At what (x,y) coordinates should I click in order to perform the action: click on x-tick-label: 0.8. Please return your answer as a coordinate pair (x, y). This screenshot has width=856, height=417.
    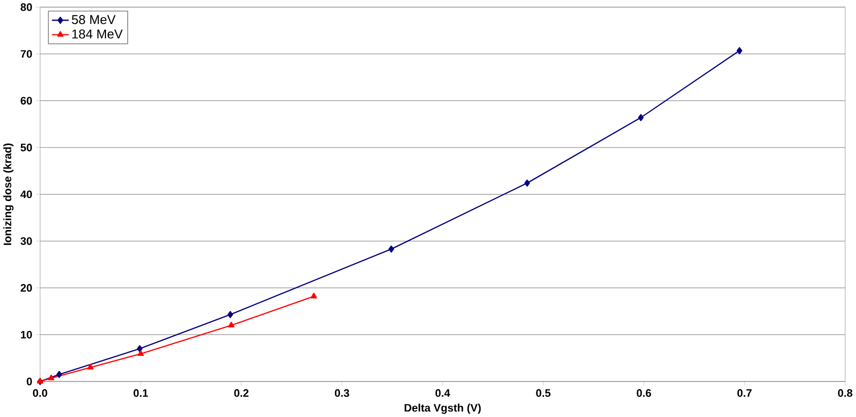
    Looking at the image, I should click on (845, 393).